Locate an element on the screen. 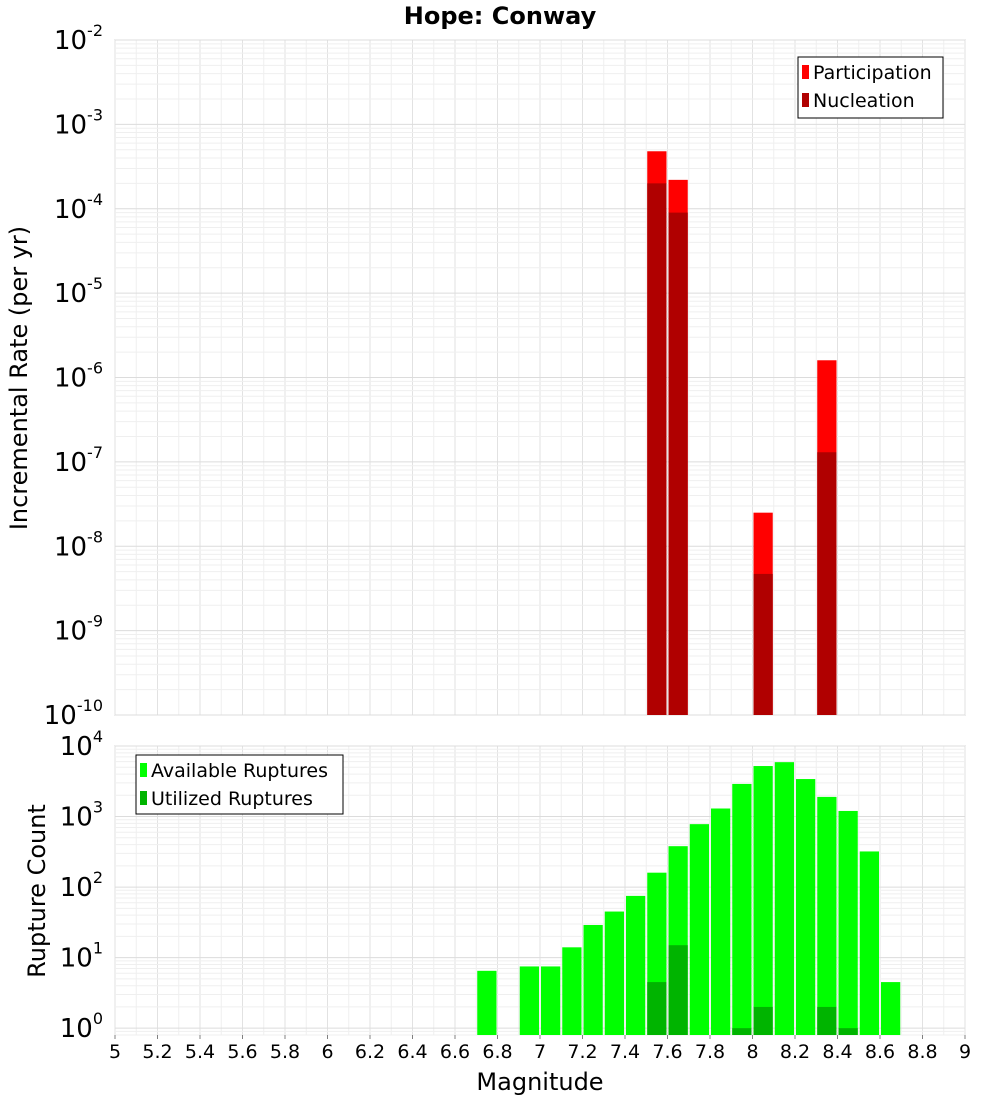 The width and height of the screenshot is (1000, 1100). y-tick-label: 10⁻³ is located at coordinates (78, 122).